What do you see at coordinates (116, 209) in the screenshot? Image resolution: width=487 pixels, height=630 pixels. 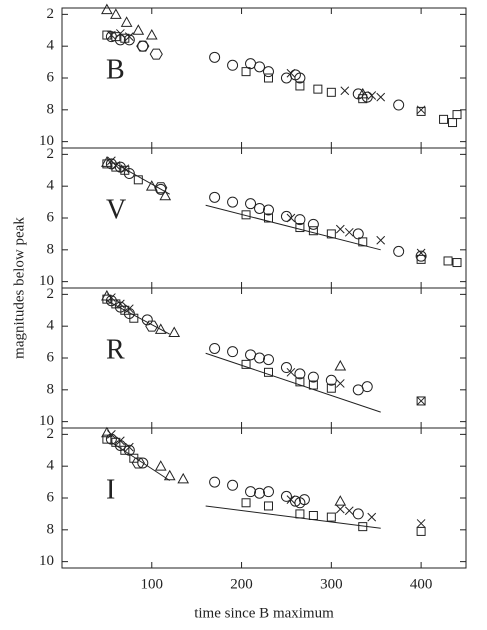 I see `panel-label: V` at bounding box center [116, 209].